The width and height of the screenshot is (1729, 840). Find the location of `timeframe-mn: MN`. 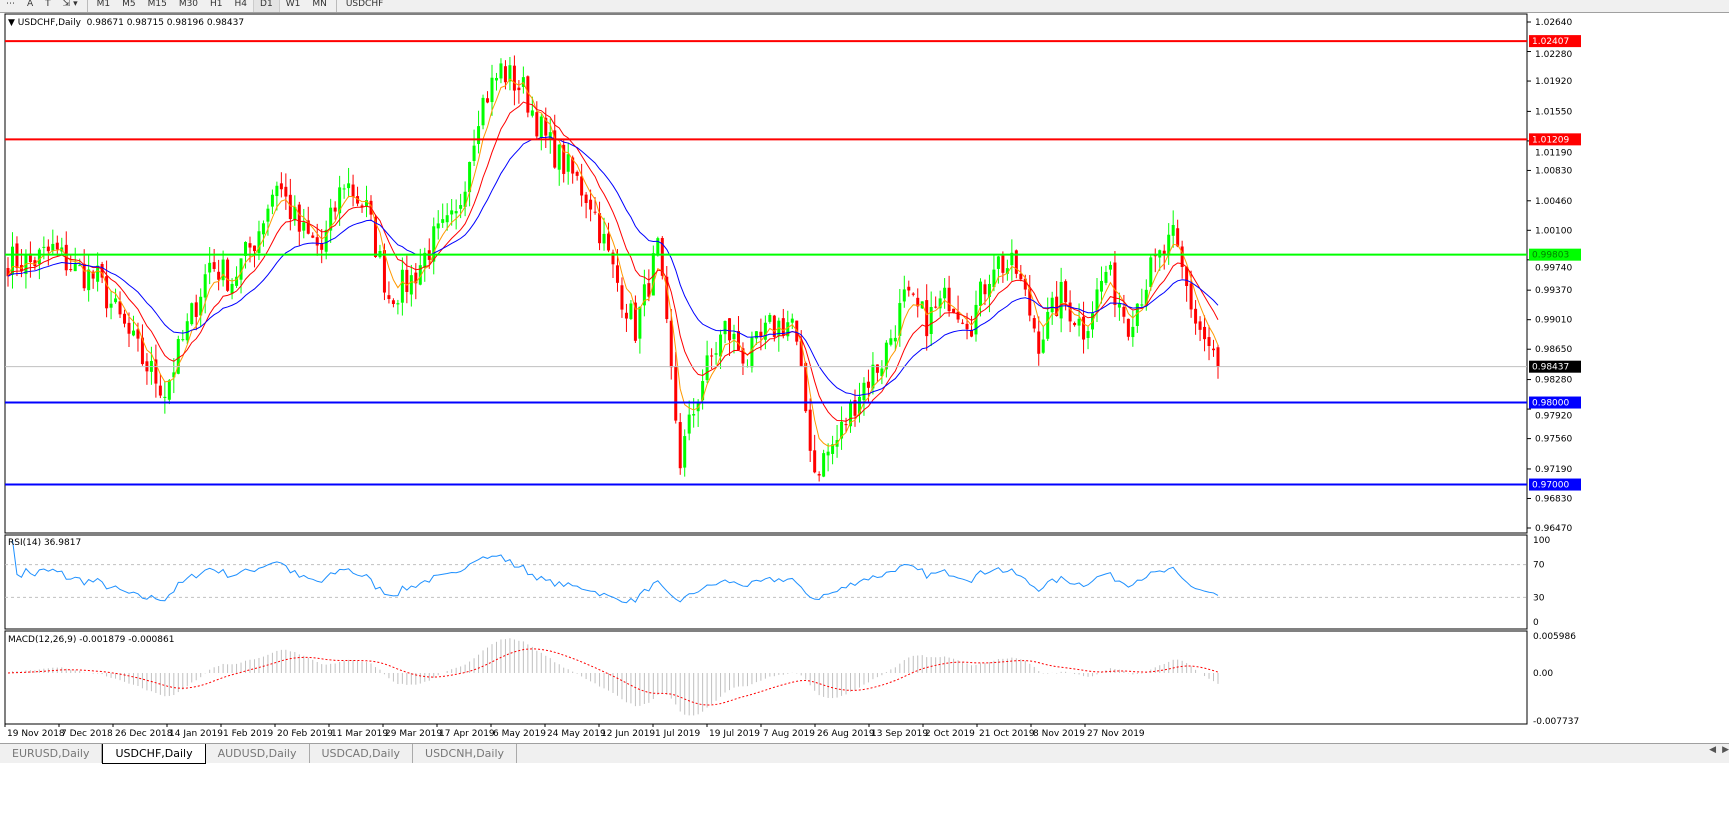

timeframe-mn: MN is located at coordinates (319, 4).